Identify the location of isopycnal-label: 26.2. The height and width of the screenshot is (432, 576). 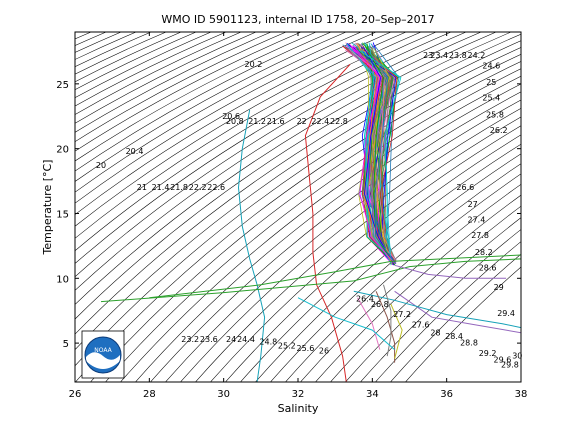
(499, 130).